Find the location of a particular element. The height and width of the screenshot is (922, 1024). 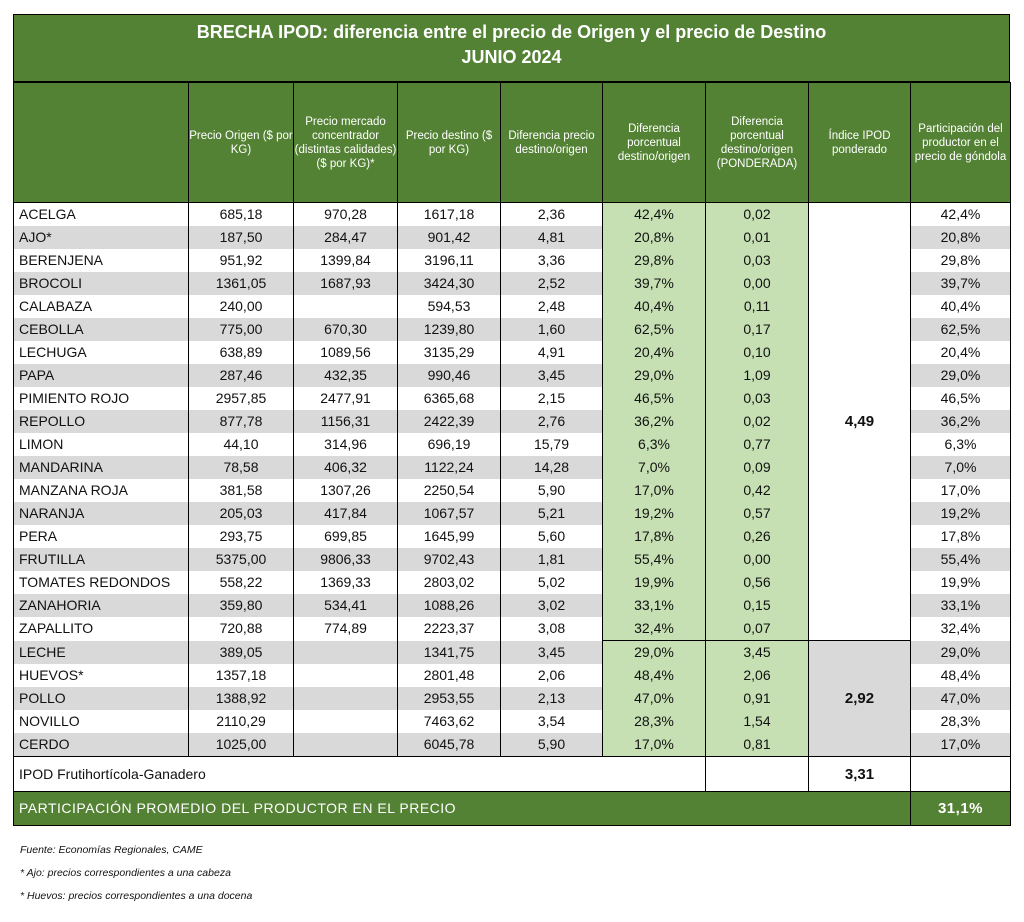

cell-precio-mercado: 9806,33 is located at coordinates (345, 559).